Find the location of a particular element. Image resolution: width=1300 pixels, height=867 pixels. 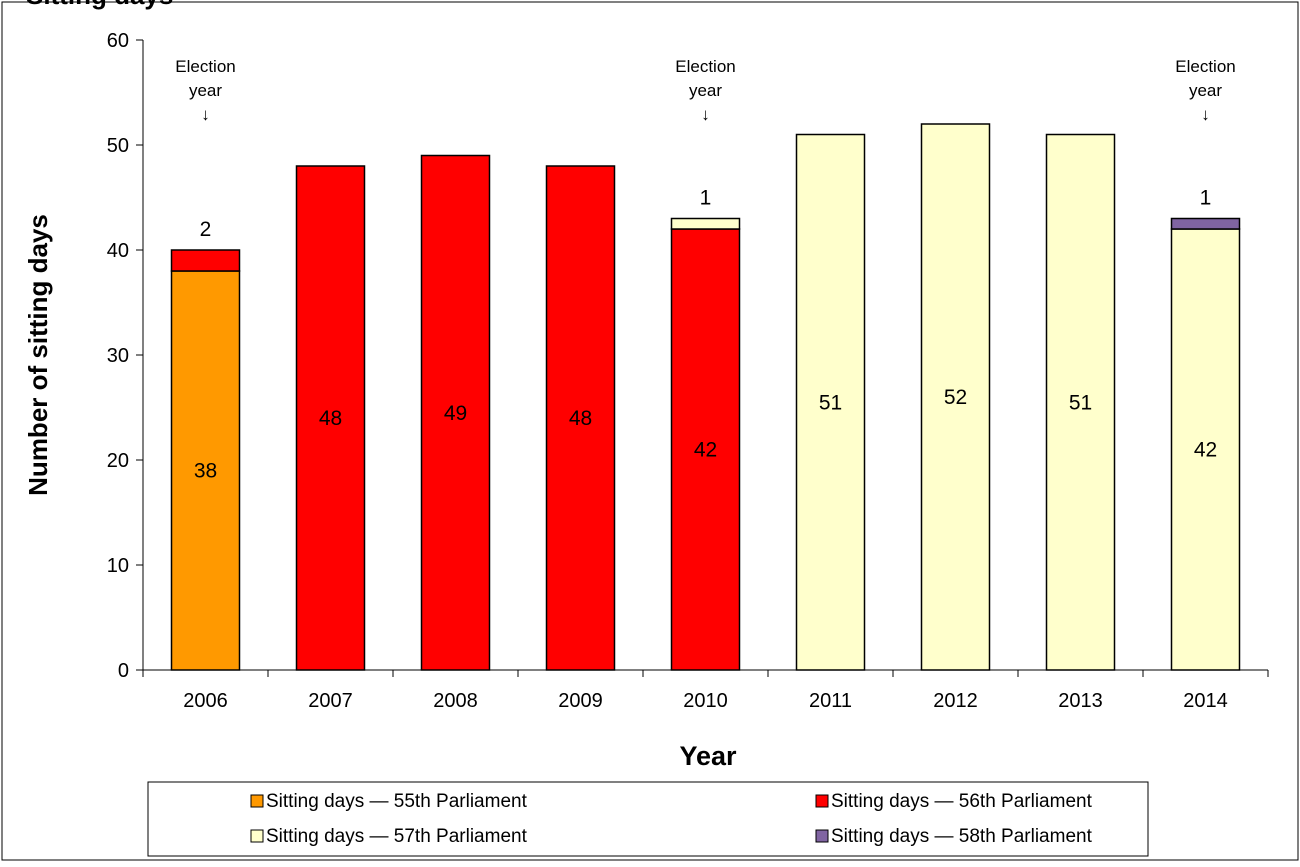

y-tick-label: 0 is located at coordinates (123, 671).